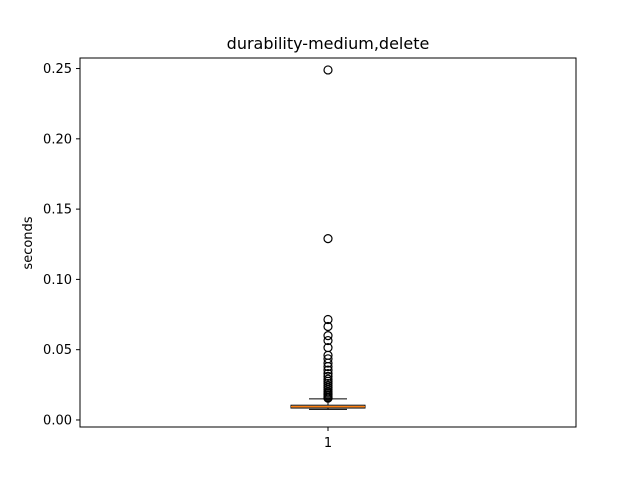 The width and height of the screenshot is (640, 480). What do you see at coordinates (57, 210) in the screenshot?
I see `y-tick-label: 0.15` at bounding box center [57, 210].